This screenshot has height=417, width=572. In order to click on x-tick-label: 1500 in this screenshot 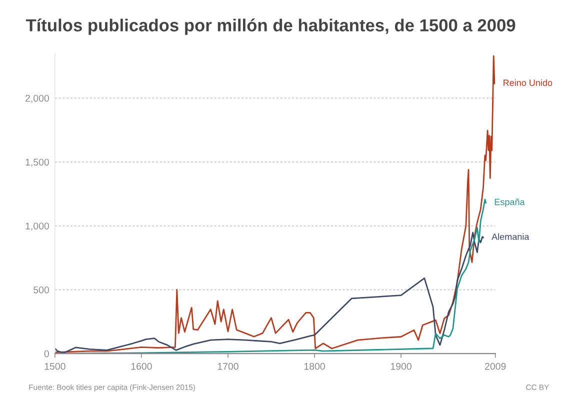, I will do `click(55, 366)`.